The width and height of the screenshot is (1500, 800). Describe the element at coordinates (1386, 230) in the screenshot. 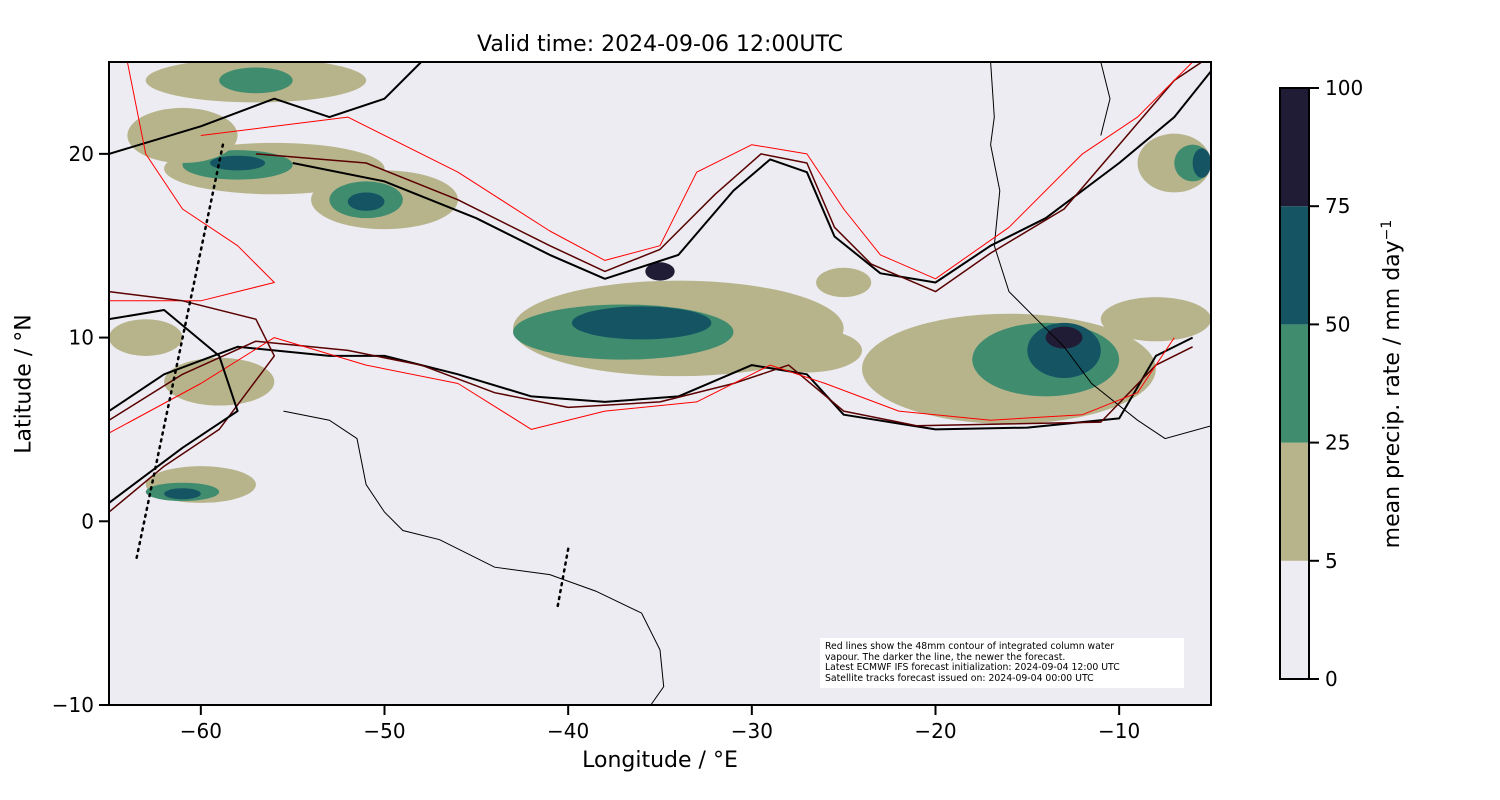

I see `colorbar-label-exponent: −1` at that location.